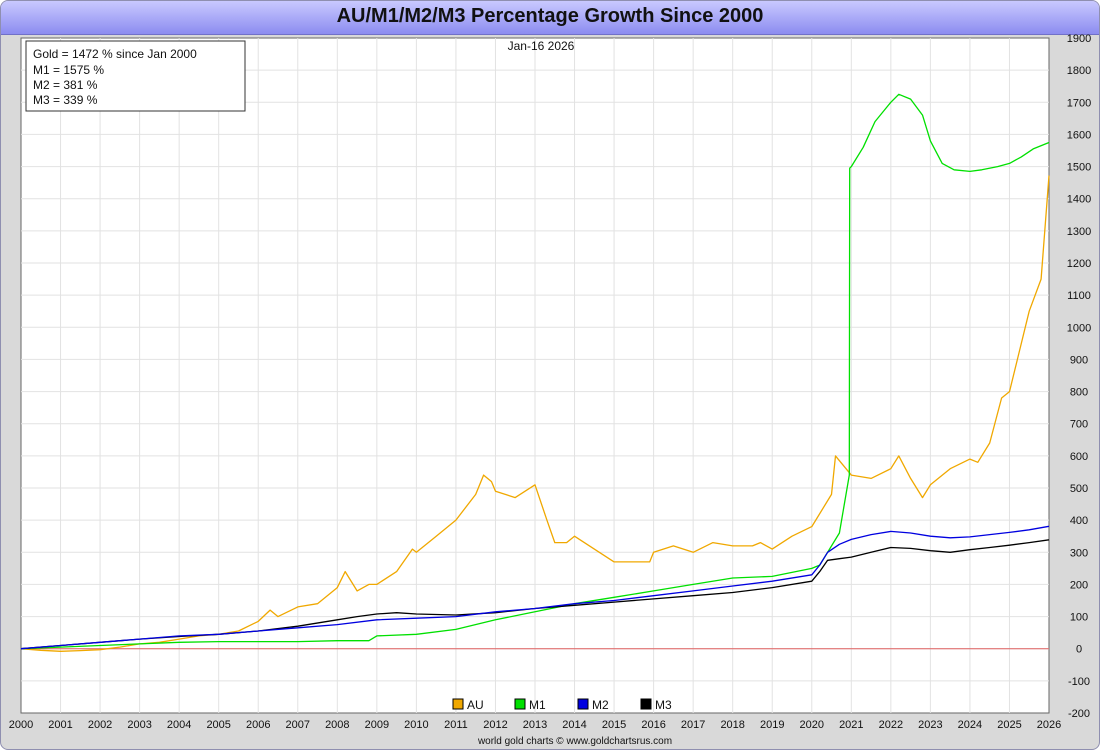 This screenshot has width=1100, height=750. Describe the element at coordinates (1079, 264) in the screenshot. I see `y-tick-label: 1200` at that location.